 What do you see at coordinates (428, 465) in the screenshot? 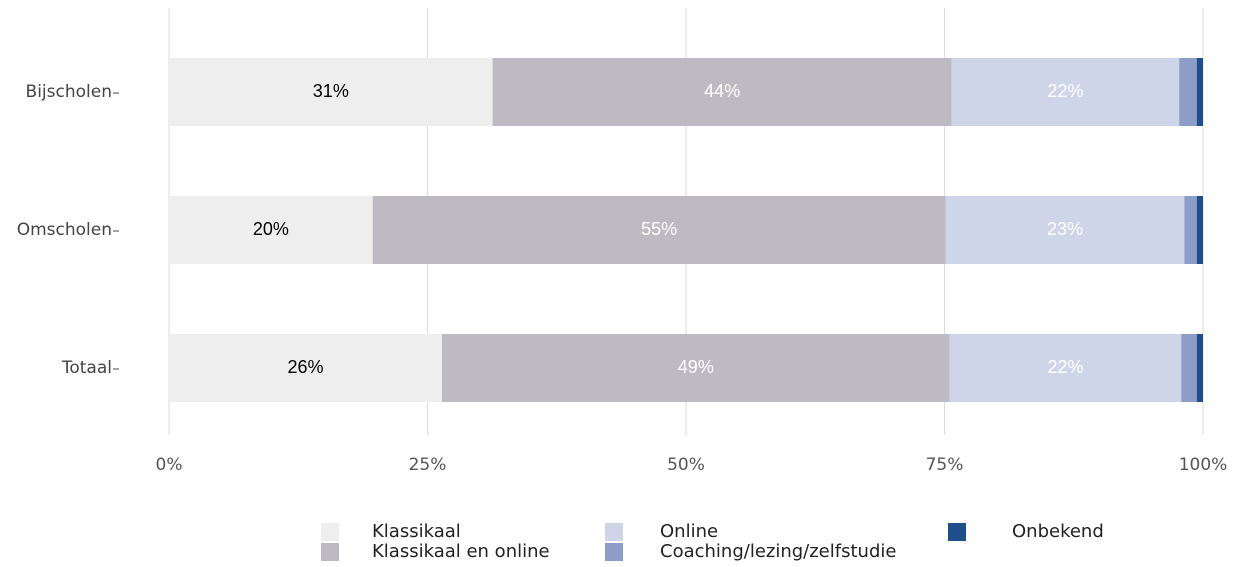
I see `x-tick-label: 25%` at bounding box center [428, 465].